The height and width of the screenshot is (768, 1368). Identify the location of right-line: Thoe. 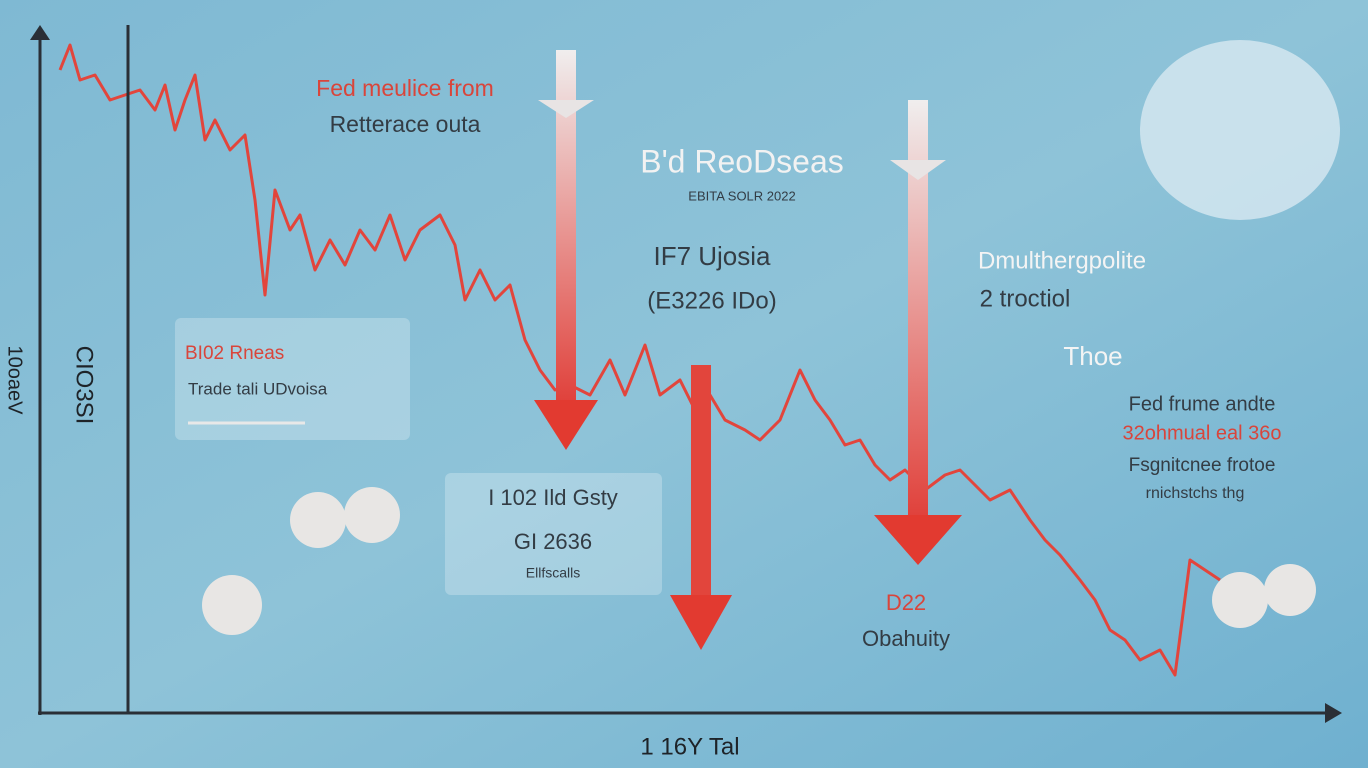
(1092, 356).